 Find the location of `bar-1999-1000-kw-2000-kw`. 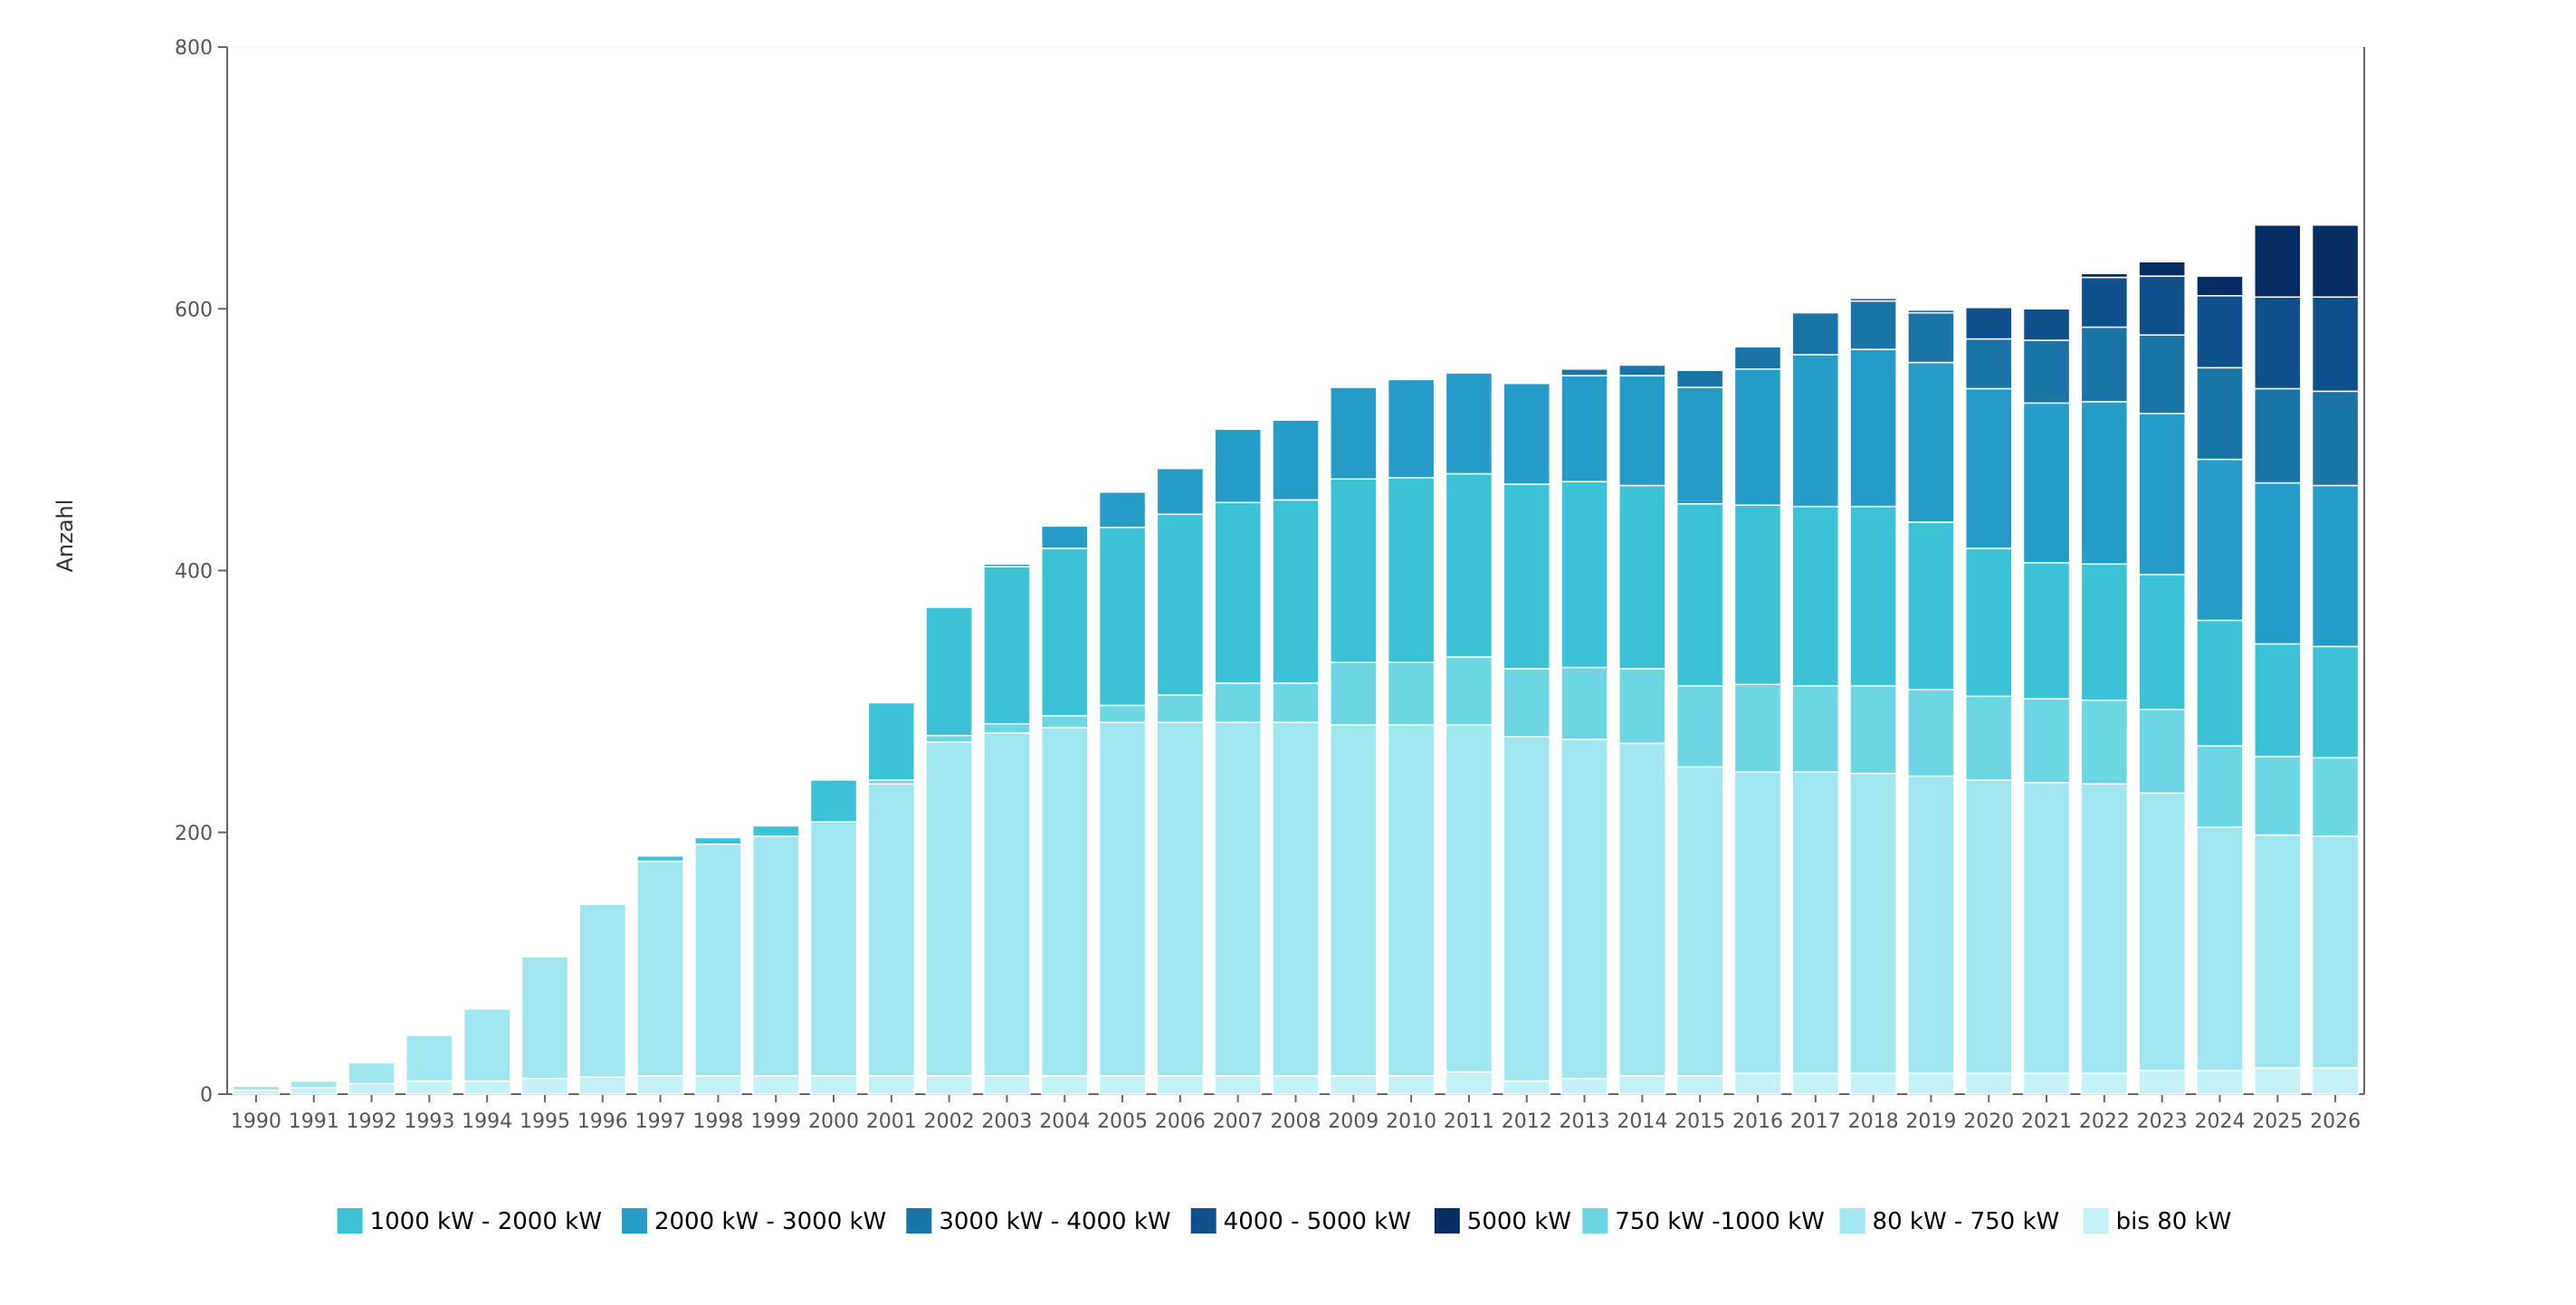

bar-1999-1000-kw-2000-kw is located at coordinates (775, 830).